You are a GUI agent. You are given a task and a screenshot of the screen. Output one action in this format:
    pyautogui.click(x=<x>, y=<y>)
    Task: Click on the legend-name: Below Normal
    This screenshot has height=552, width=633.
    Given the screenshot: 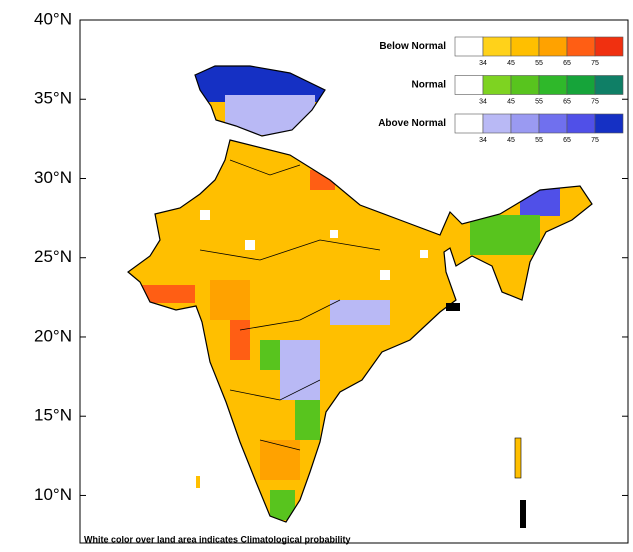 What is the action you would take?
    pyautogui.click(x=412, y=46)
    